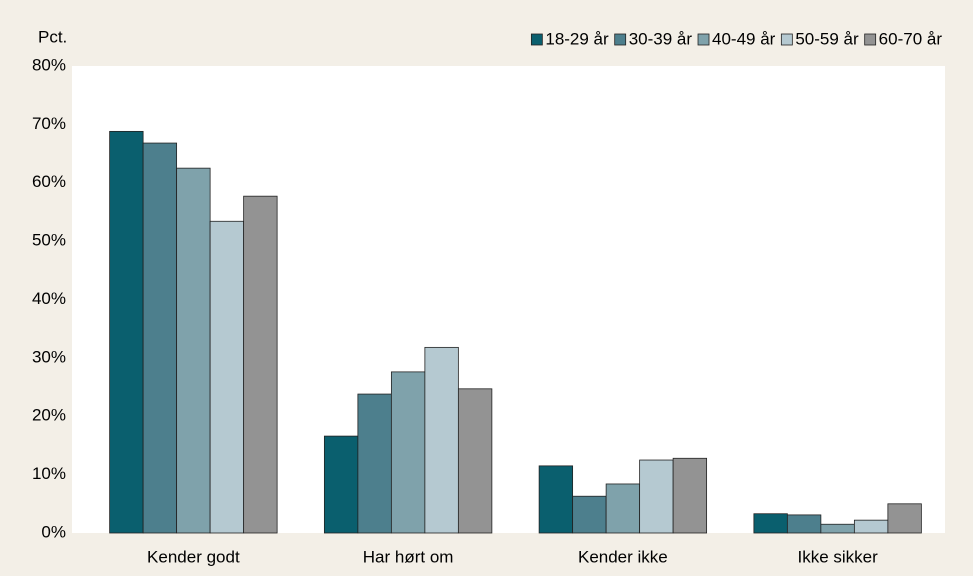 The height and width of the screenshot is (576, 973). What do you see at coordinates (49, 123) in the screenshot?
I see `y-tick-label: 70%` at bounding box center [49, 123].